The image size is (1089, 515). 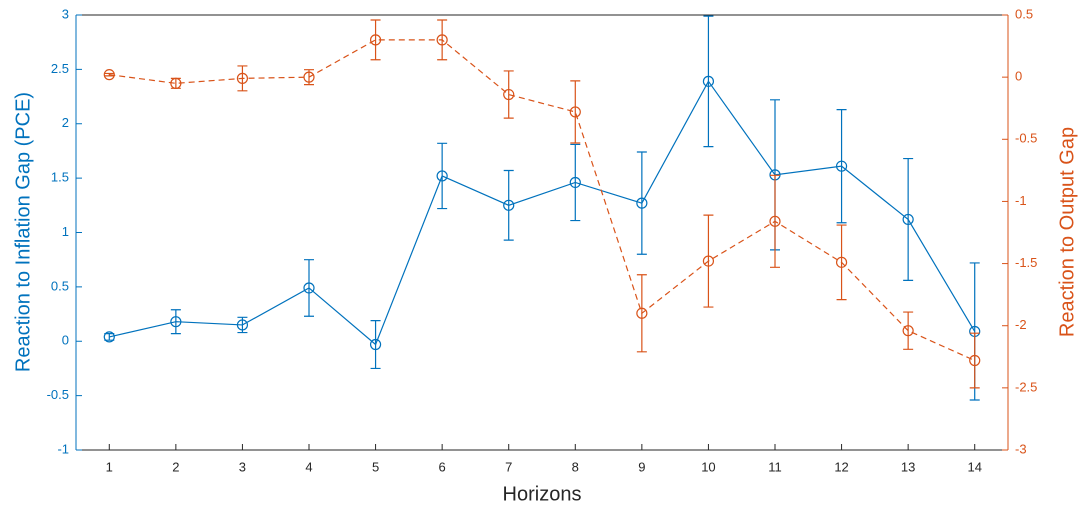 I want to click on y2-tick-label: -1, so click(x=1021, y=200).